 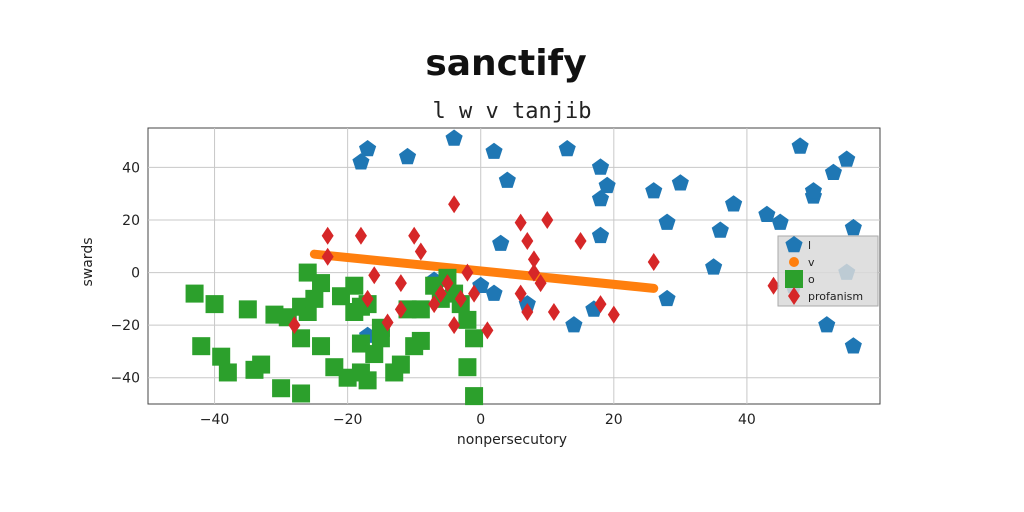 I want to click on x-tick-label: −20, so click(x=348, y=420).